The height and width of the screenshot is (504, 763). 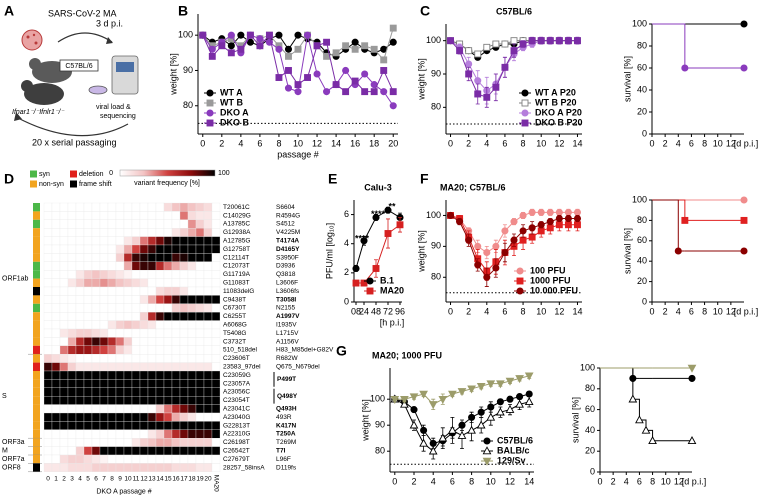 What do you see at coordinates (286, 325) in the screenshot?
I see `aa-label: I1935V` at bounding box center [286, 325].